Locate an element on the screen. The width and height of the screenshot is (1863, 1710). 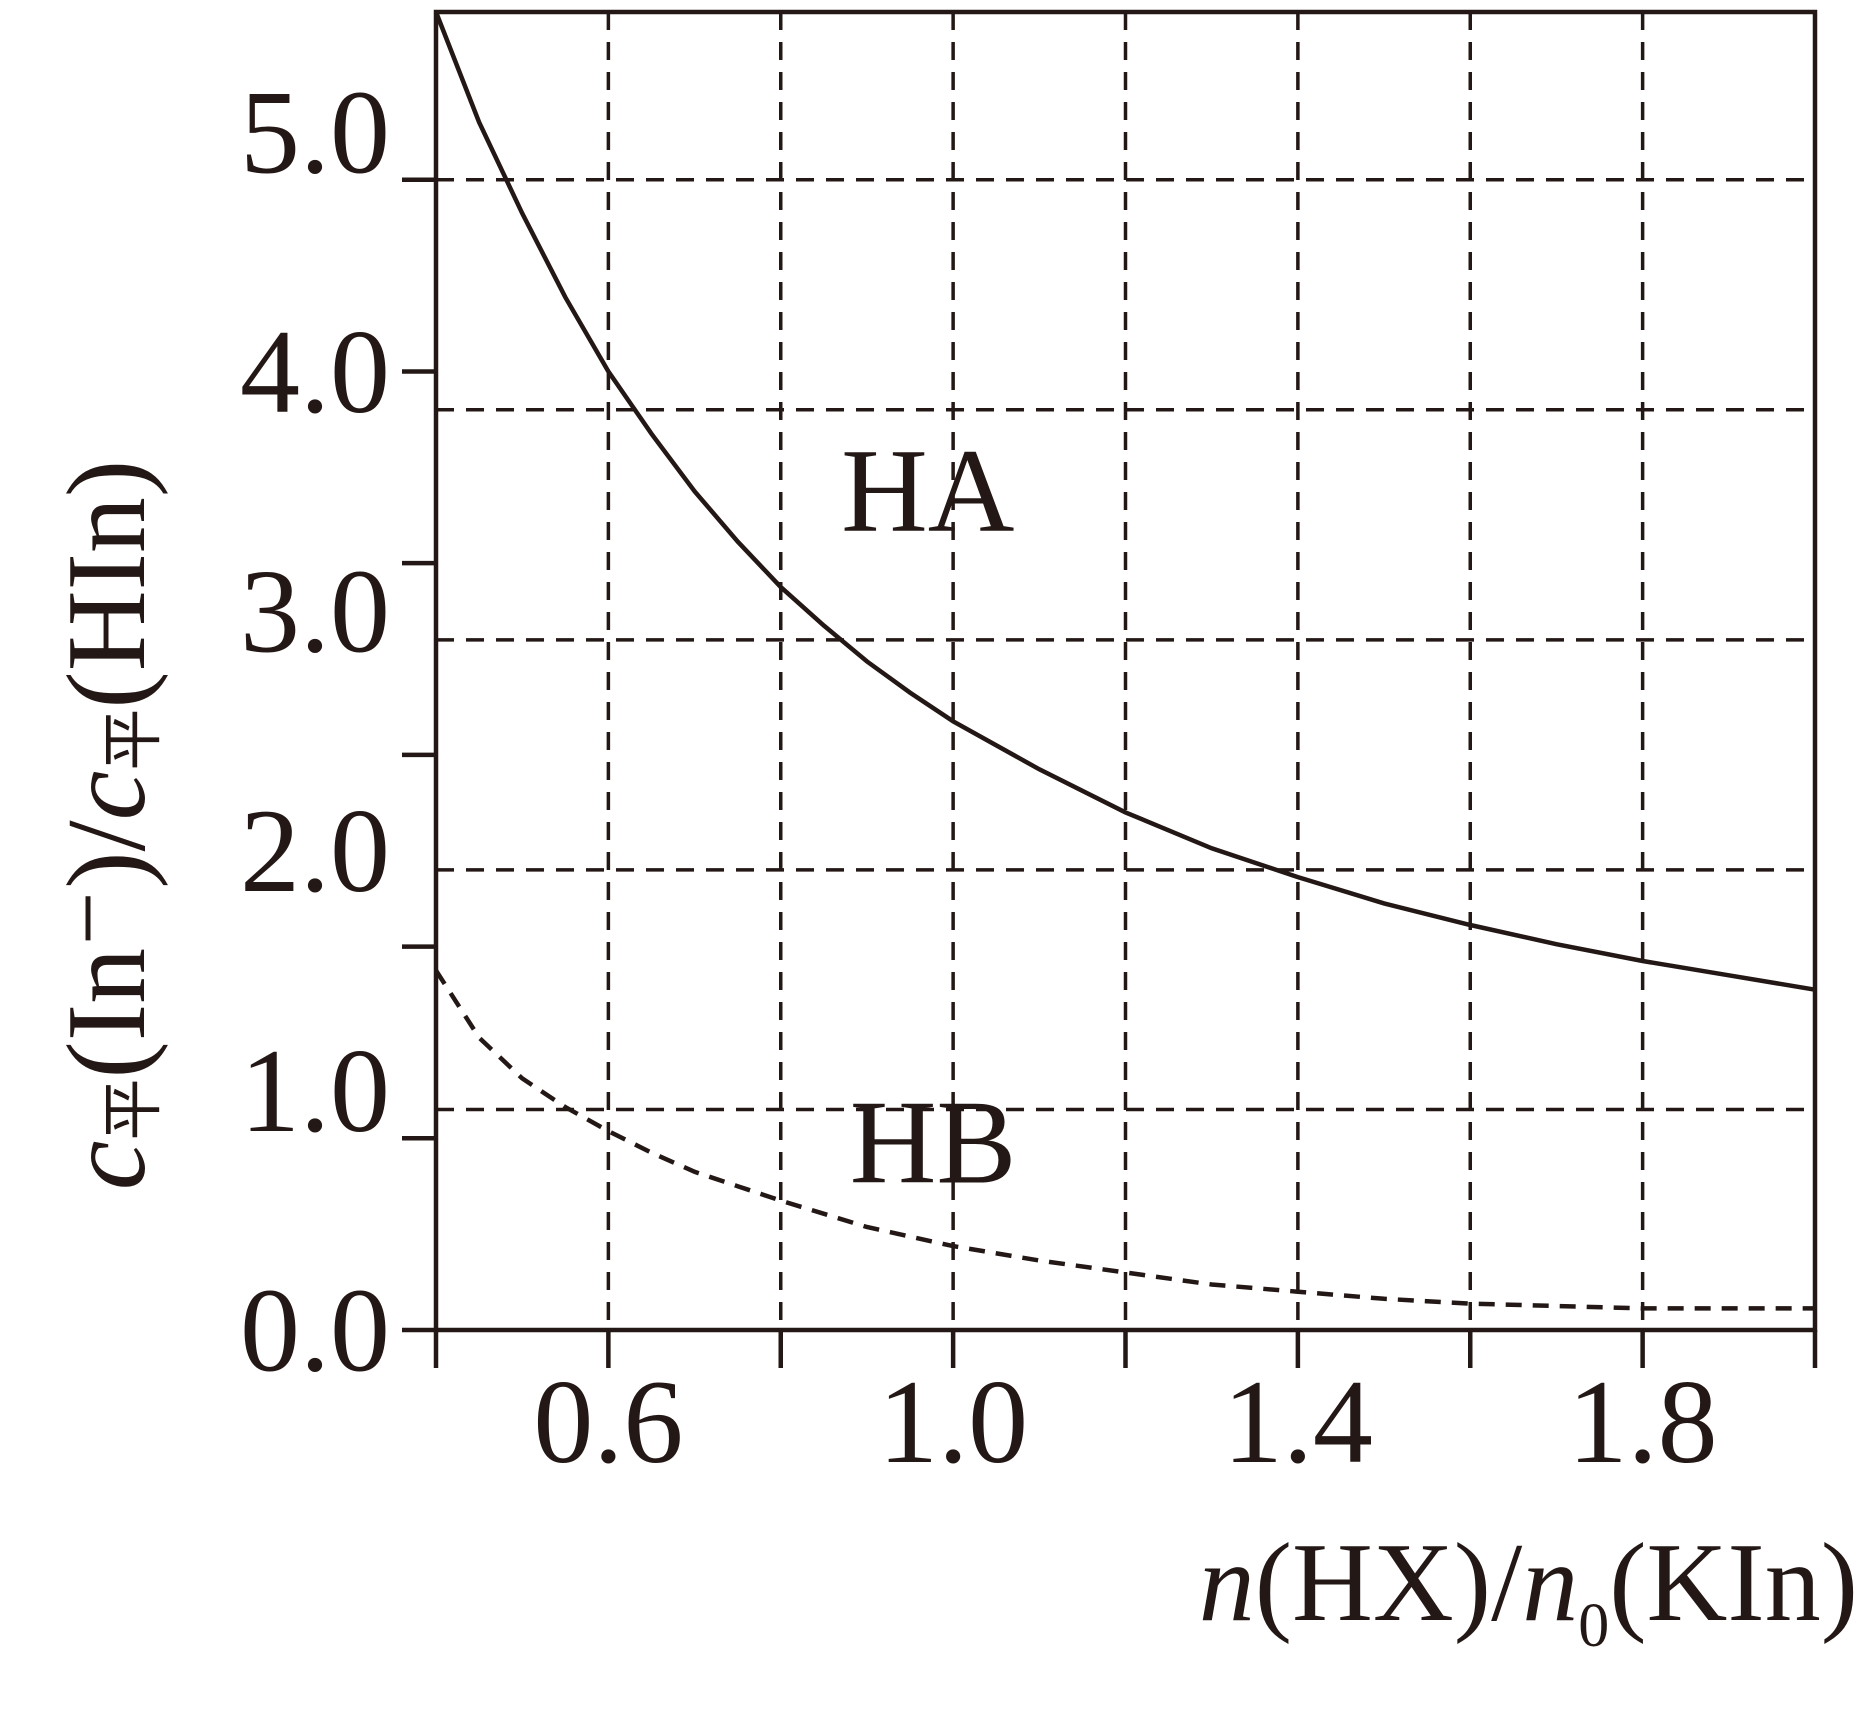
y-tick-label-1: 1.0 is located at coordinates (315, 1090).